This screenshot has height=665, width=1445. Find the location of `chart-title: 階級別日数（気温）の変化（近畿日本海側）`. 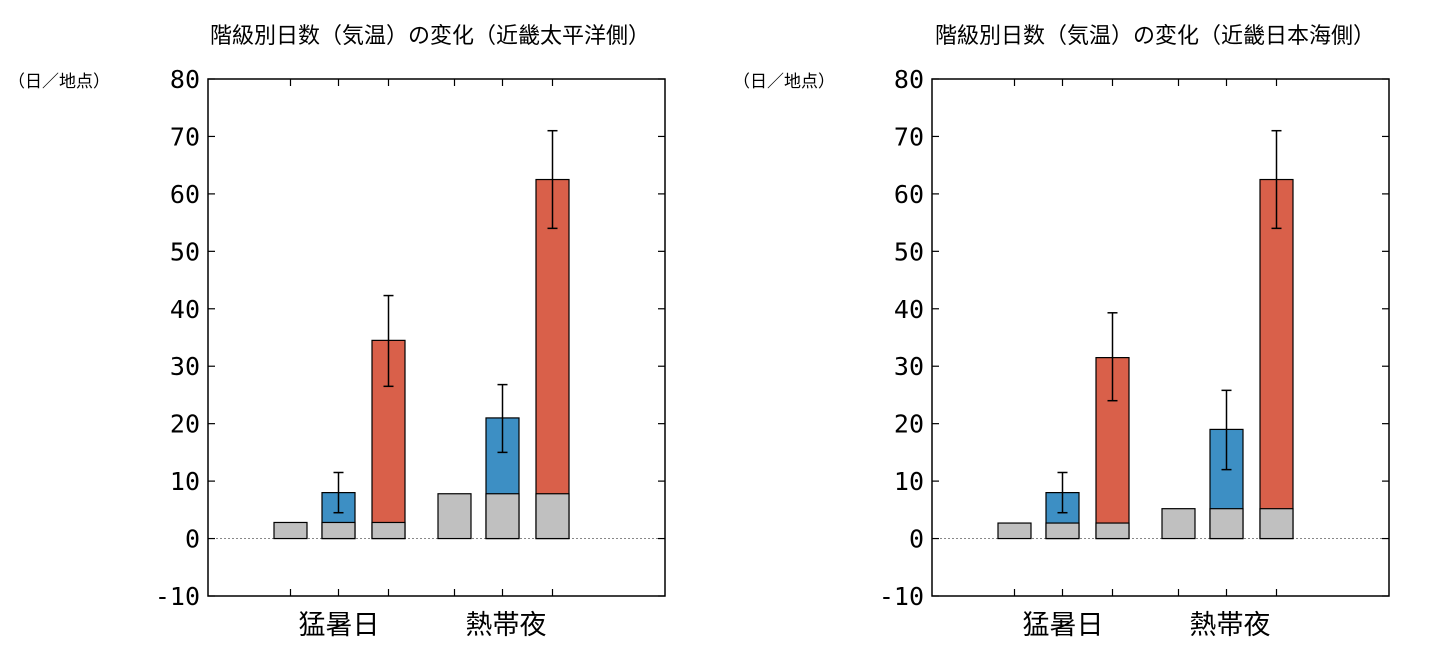

chart-title: 階級別日数（気温）の変化（近畿日本海側） is located at coordinates (1155, 36).